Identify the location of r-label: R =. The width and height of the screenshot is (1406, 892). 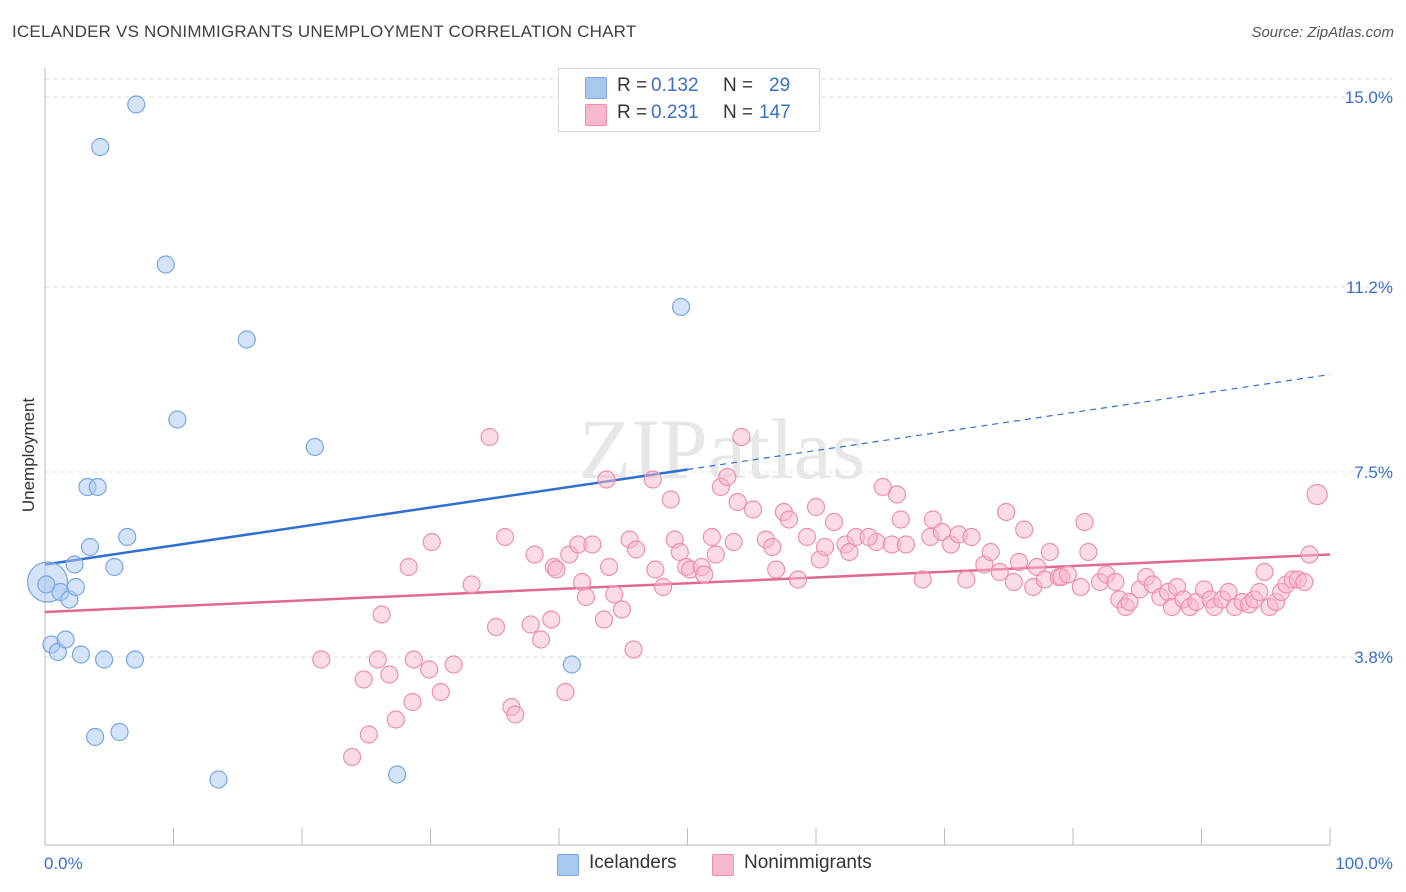
(632, 112).